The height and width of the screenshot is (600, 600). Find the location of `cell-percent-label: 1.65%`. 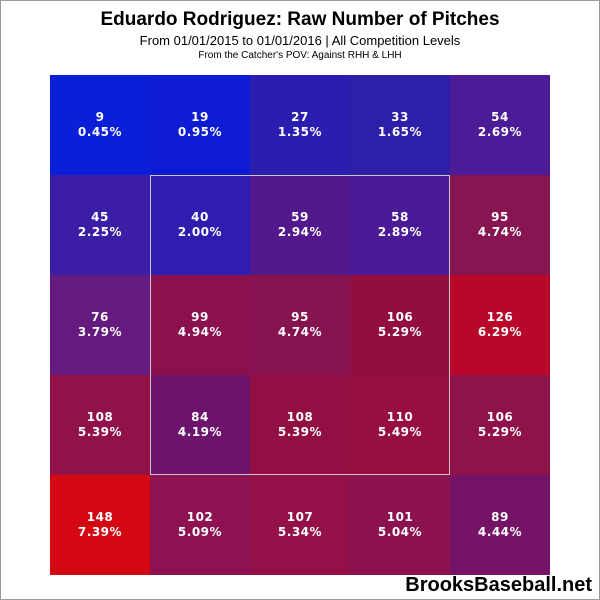

cell-percent-label: 1.65% is located at coordinates (400, 132).